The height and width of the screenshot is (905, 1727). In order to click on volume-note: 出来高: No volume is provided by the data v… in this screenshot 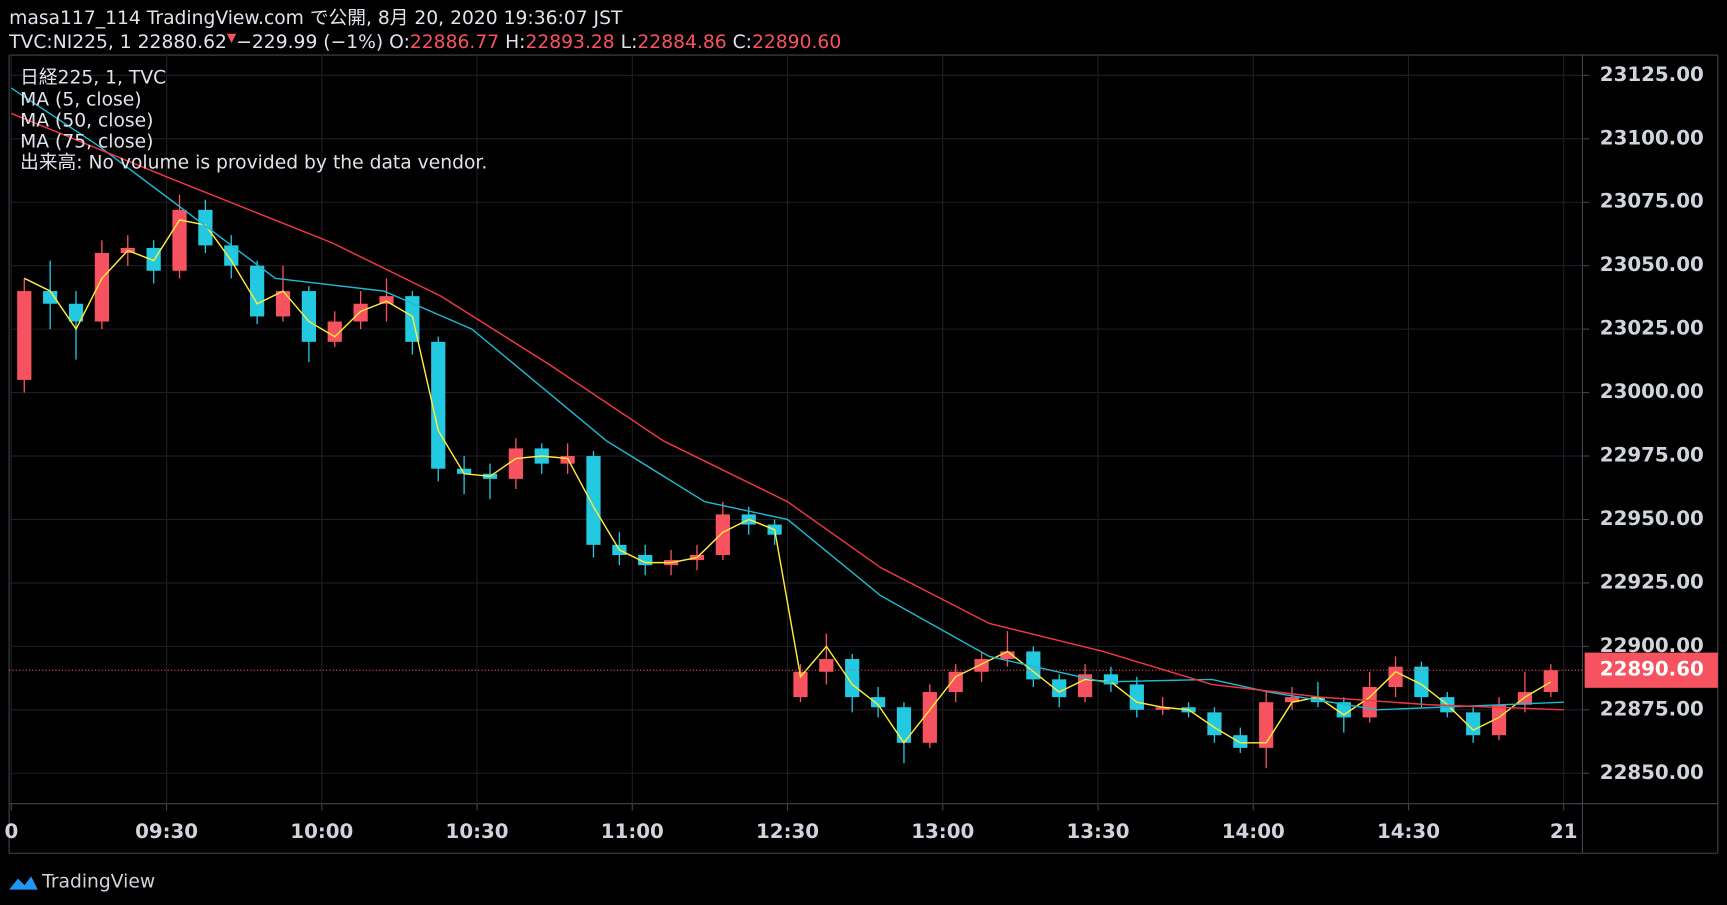, I will do `click(253, 162)`.